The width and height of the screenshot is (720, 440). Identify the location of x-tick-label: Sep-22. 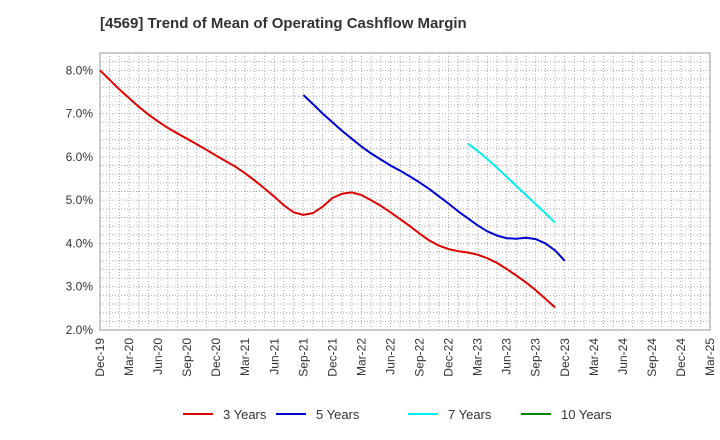
(420, 357).